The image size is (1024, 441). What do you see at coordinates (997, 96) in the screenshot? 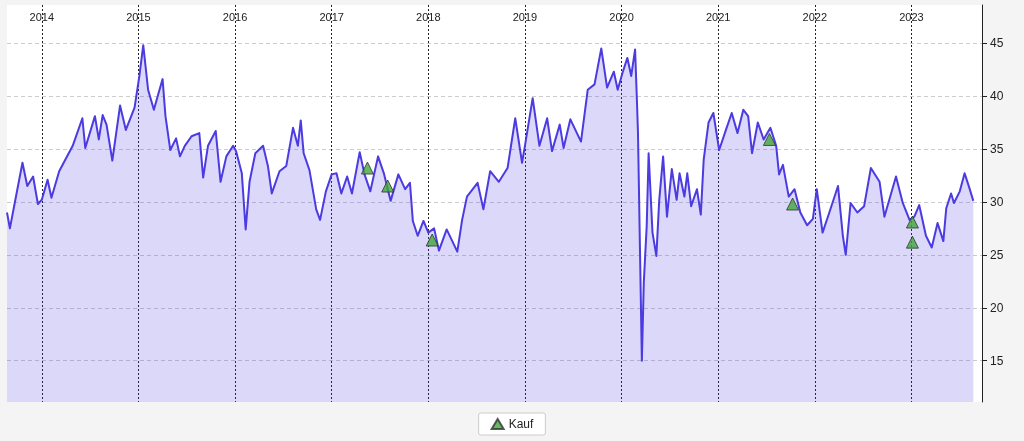
I see `y-tick-label: 40` at bounding box center [997, 96].